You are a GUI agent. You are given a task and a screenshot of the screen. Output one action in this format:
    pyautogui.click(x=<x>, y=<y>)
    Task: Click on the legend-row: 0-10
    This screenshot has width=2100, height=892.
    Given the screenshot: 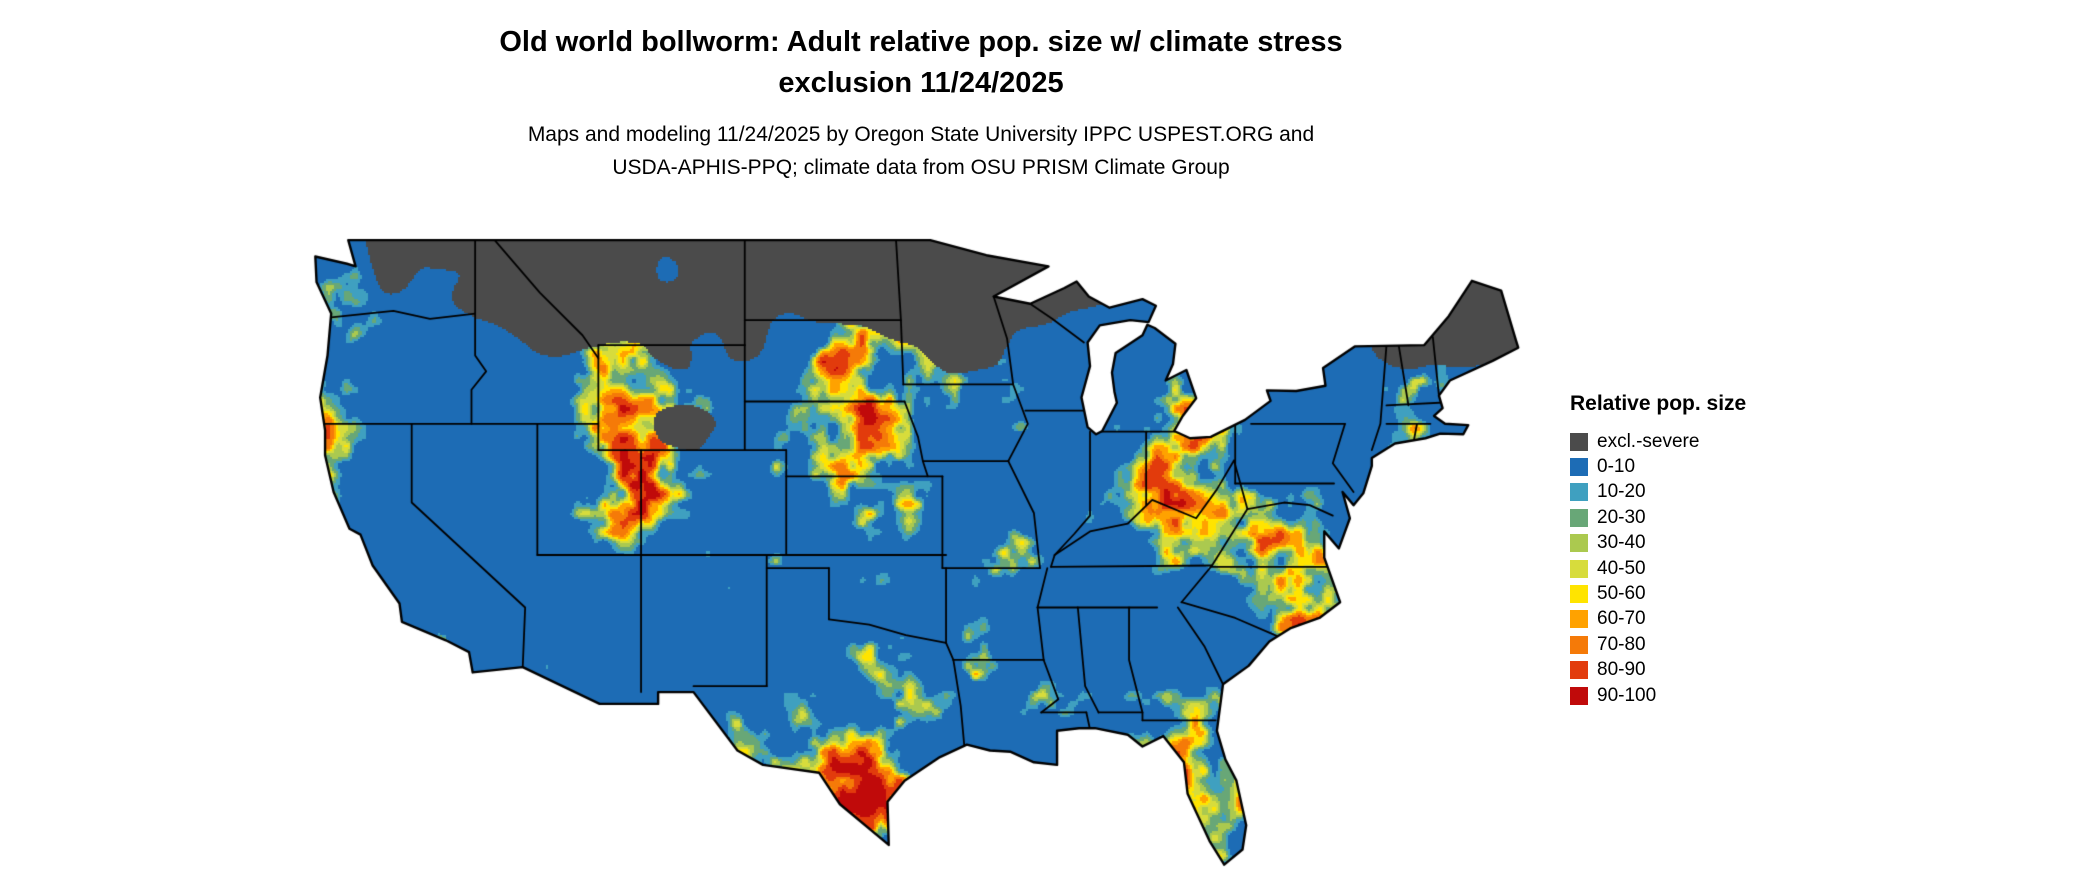 What is the action you would take?
    pyautogui.click(x=1695, y=466)
    